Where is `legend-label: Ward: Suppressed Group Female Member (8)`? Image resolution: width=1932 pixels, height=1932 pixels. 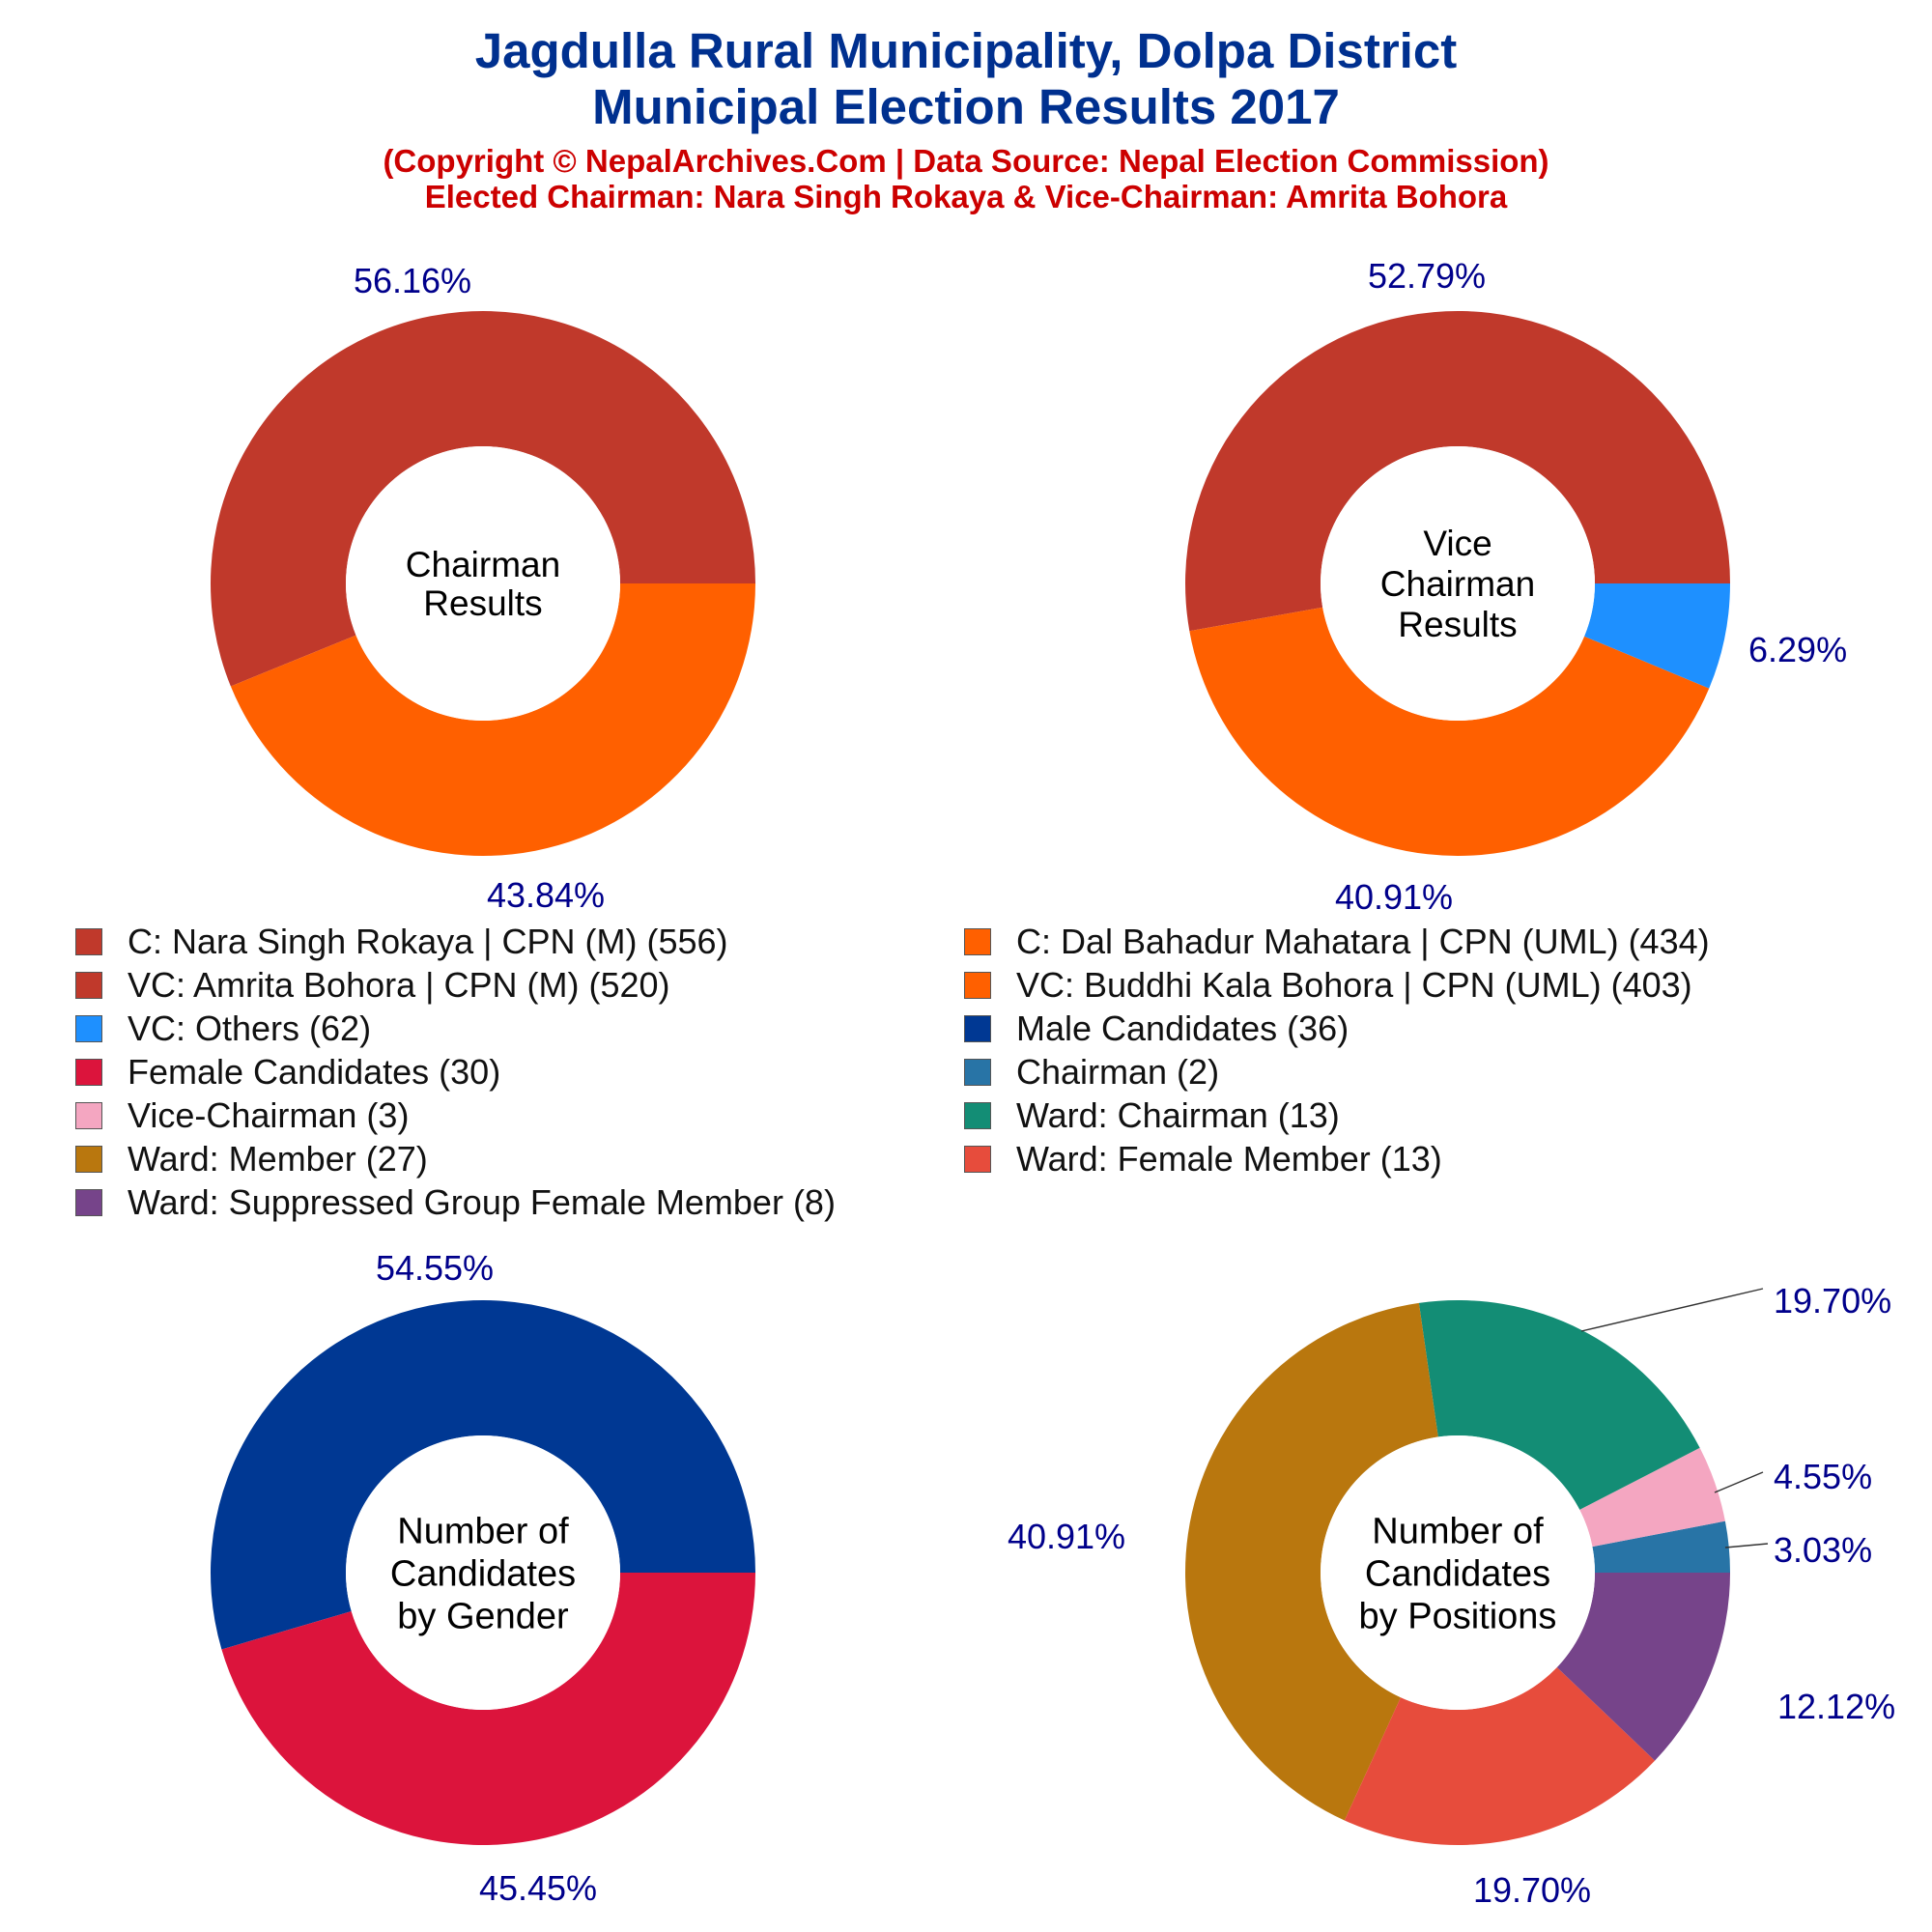 legend-label: Ward: Suppressed Group Female Member (8) is located at coordinates (482, 1201).